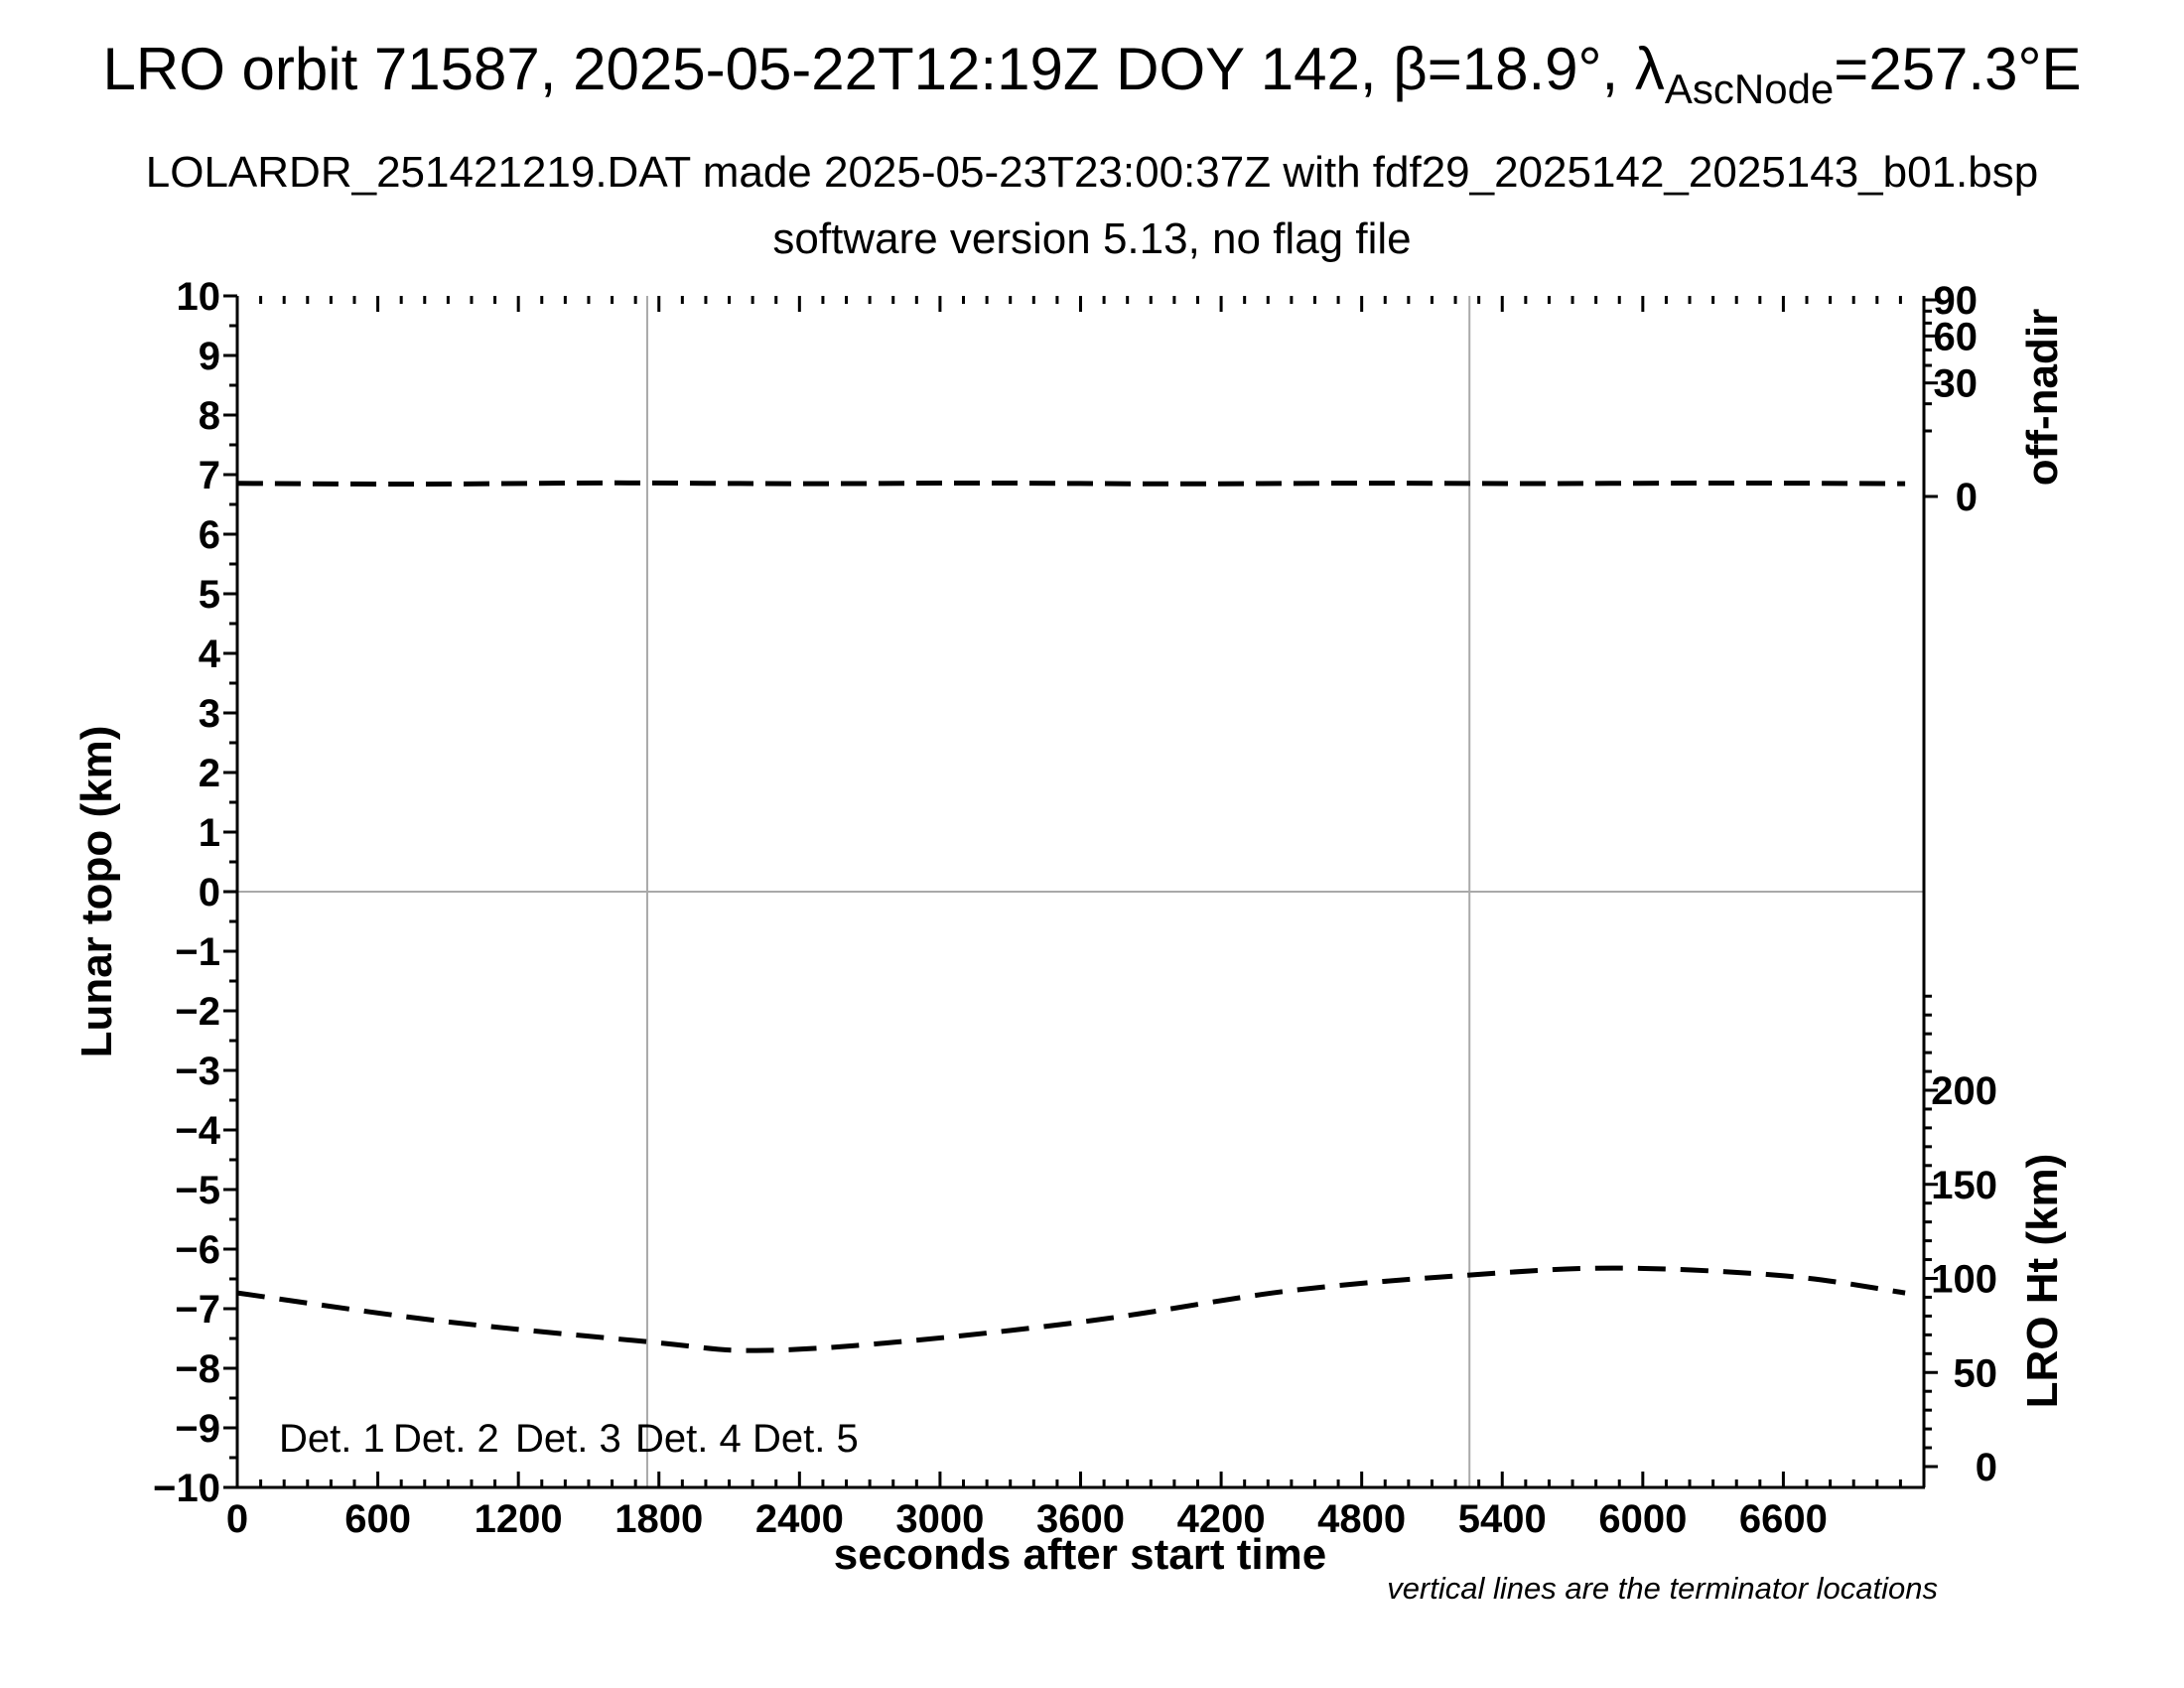 This screenshot has width=2184, height=1688. Describe the element at coordinates (1964, 1280) in the screenshot. I see `lroht-tick-label: 100` at that location.